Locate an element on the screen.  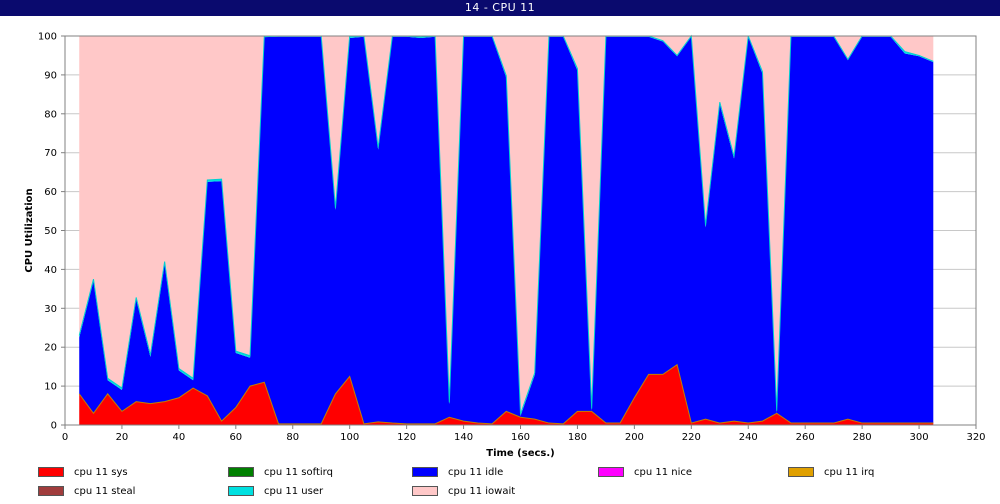
x-tick-label: 140 is located at coordinates (463, 437).